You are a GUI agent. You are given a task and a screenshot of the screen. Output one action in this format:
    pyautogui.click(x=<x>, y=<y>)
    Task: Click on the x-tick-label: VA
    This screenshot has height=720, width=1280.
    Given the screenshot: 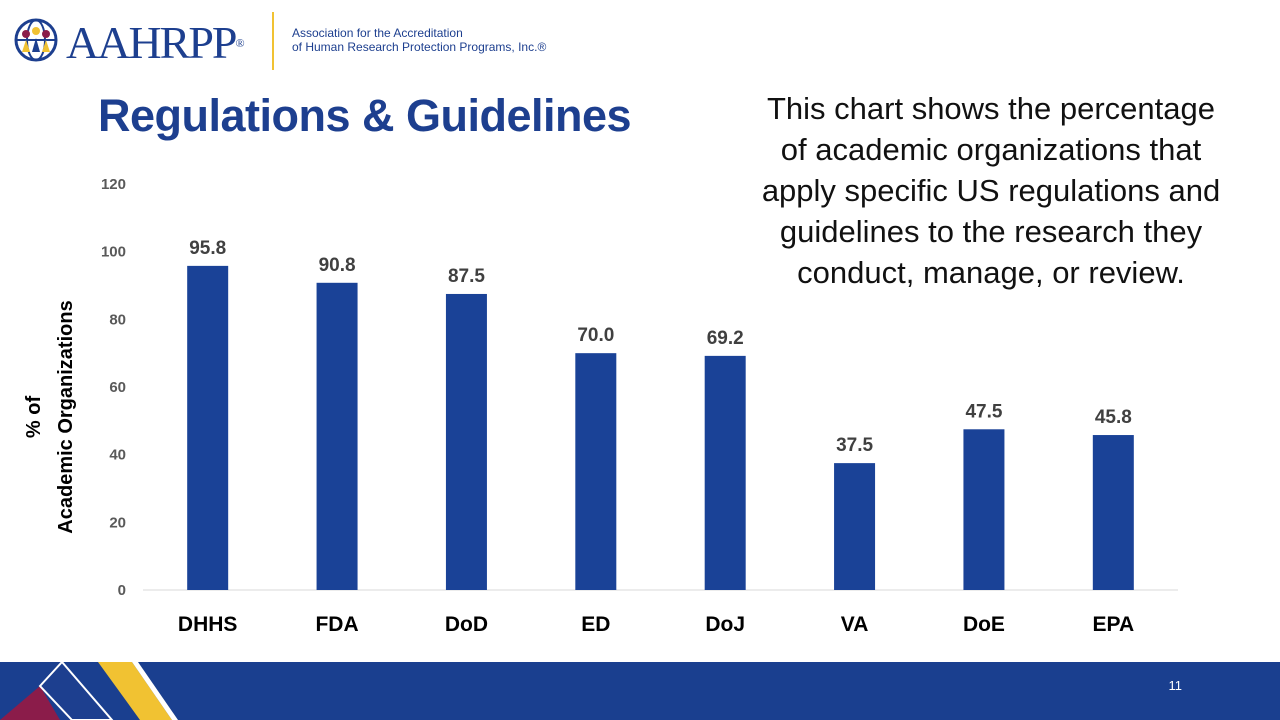 What is the action you would take?
    pyautogui.click(x=855, y=624)
    